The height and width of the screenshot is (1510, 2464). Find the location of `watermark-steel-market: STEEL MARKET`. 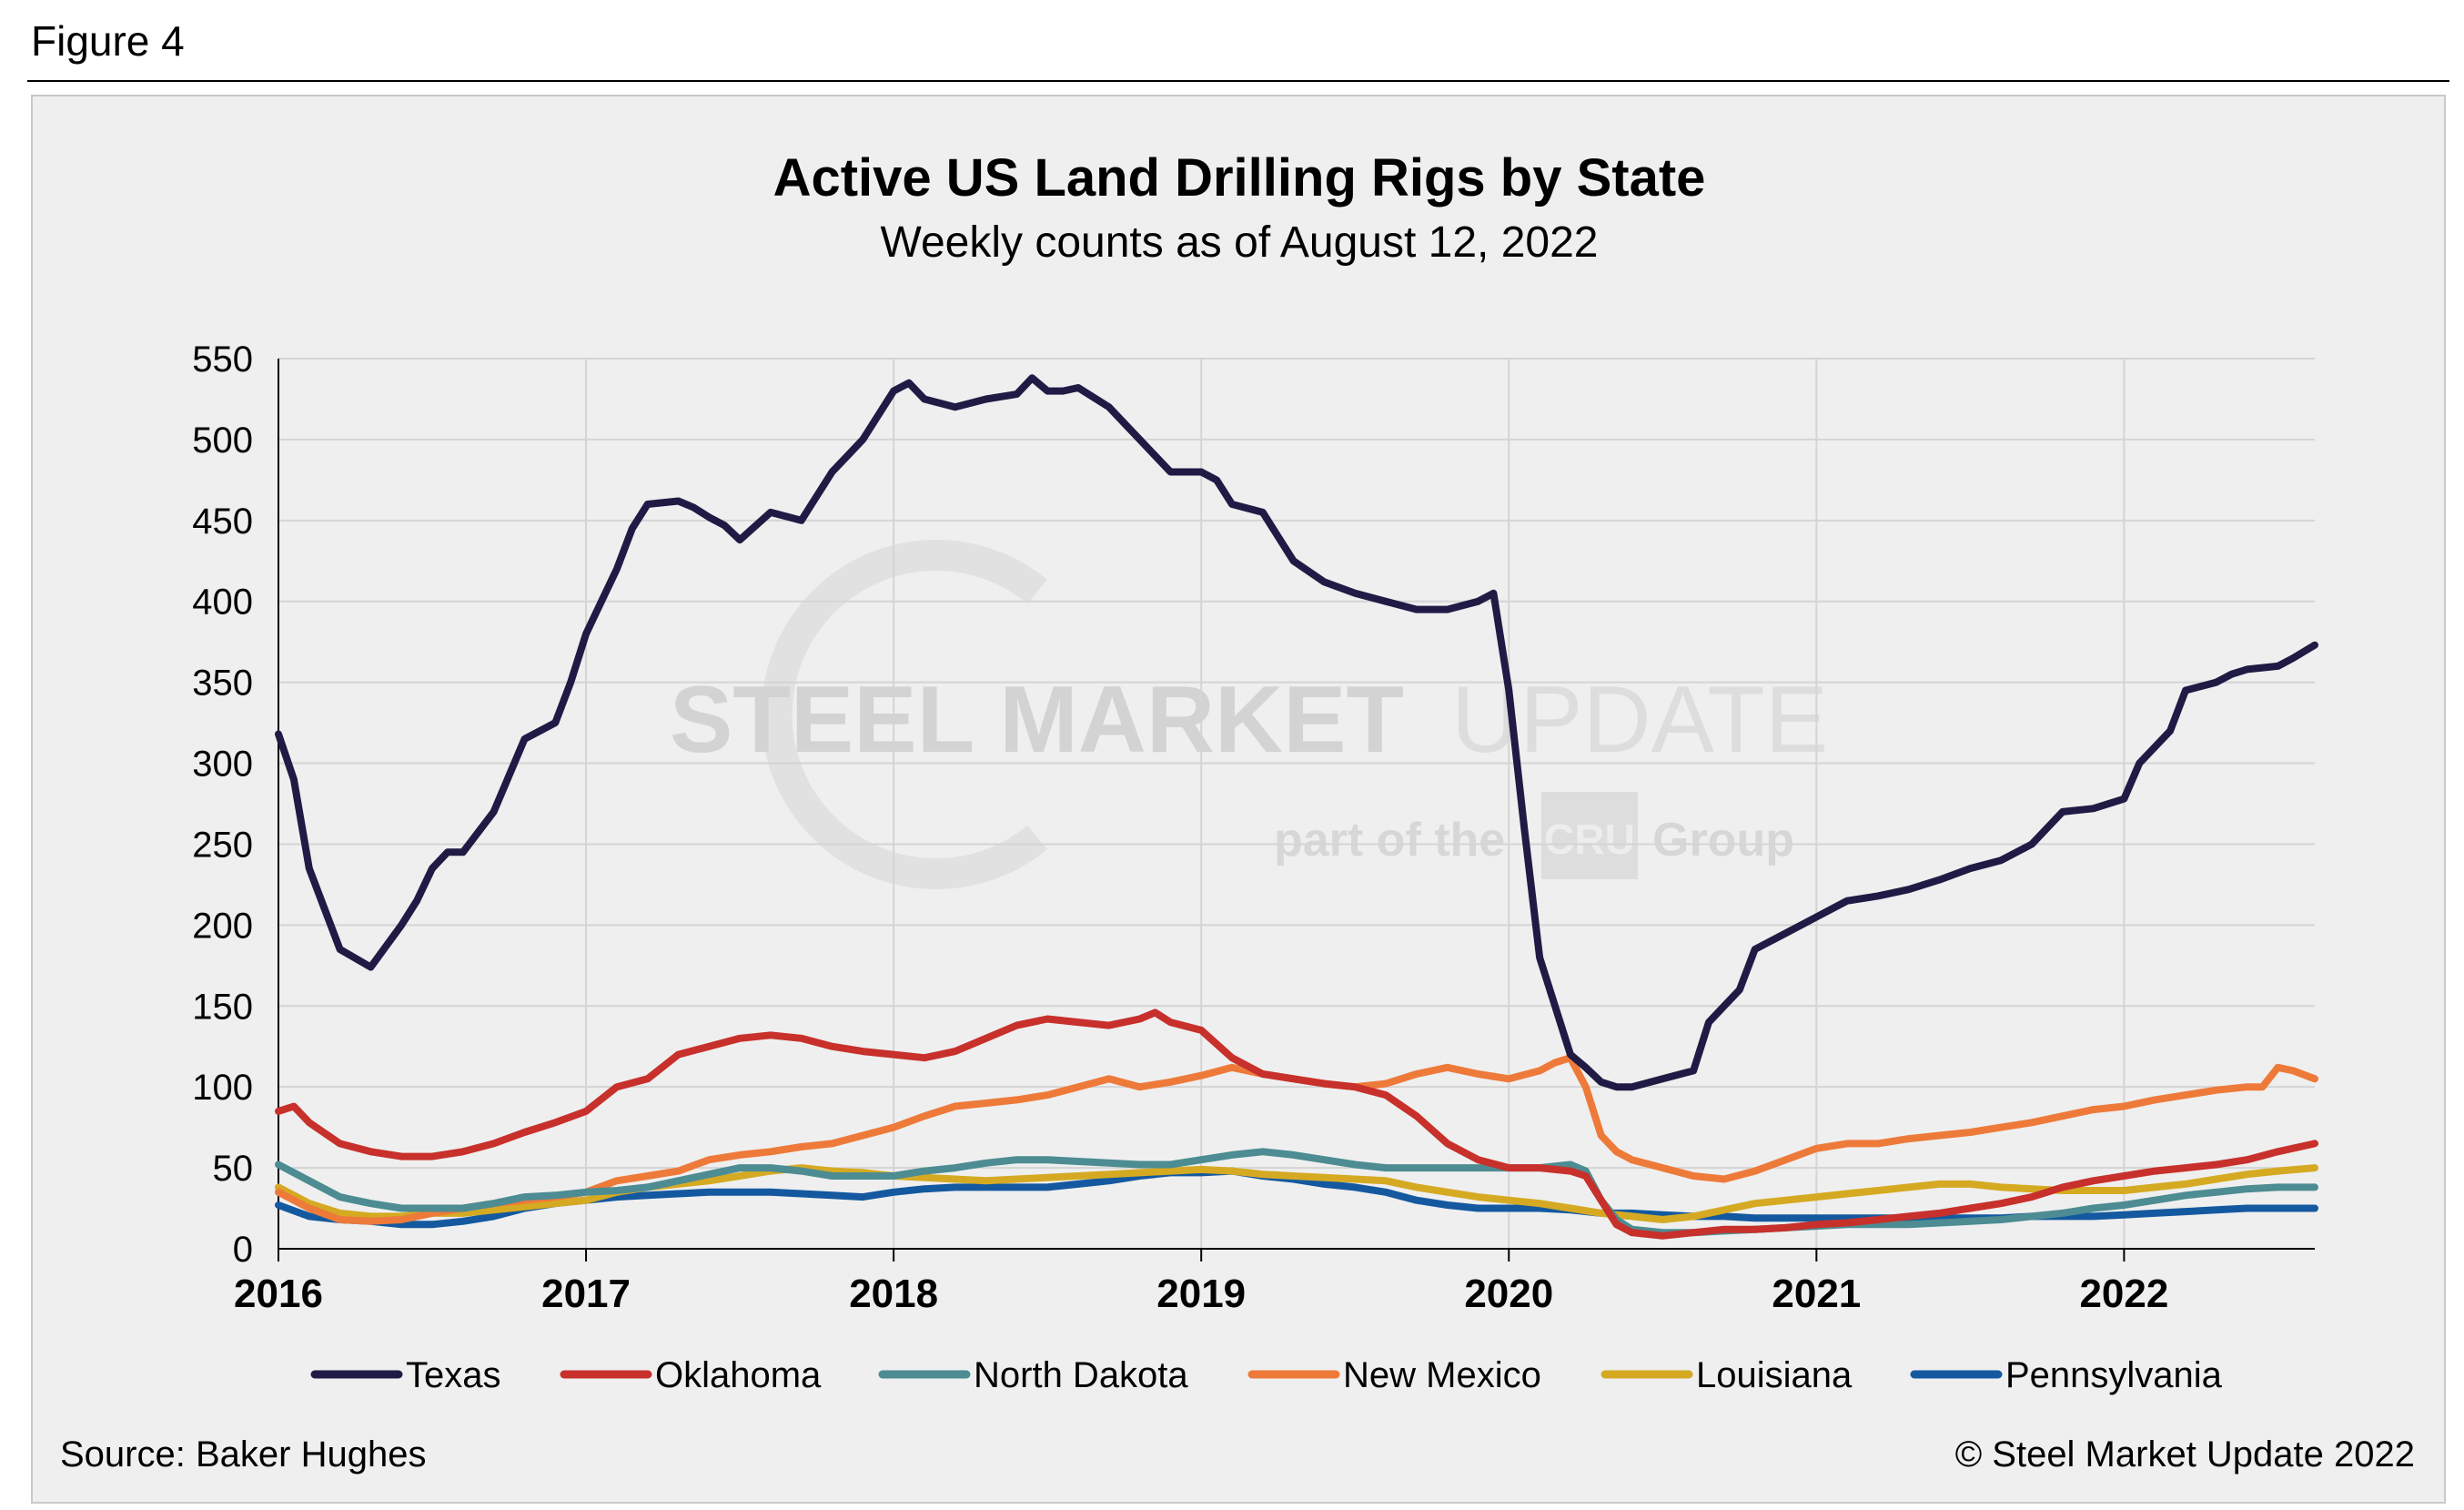

watermark-steel-market: STEEL MARKET is located at coordinates (1037, 720).